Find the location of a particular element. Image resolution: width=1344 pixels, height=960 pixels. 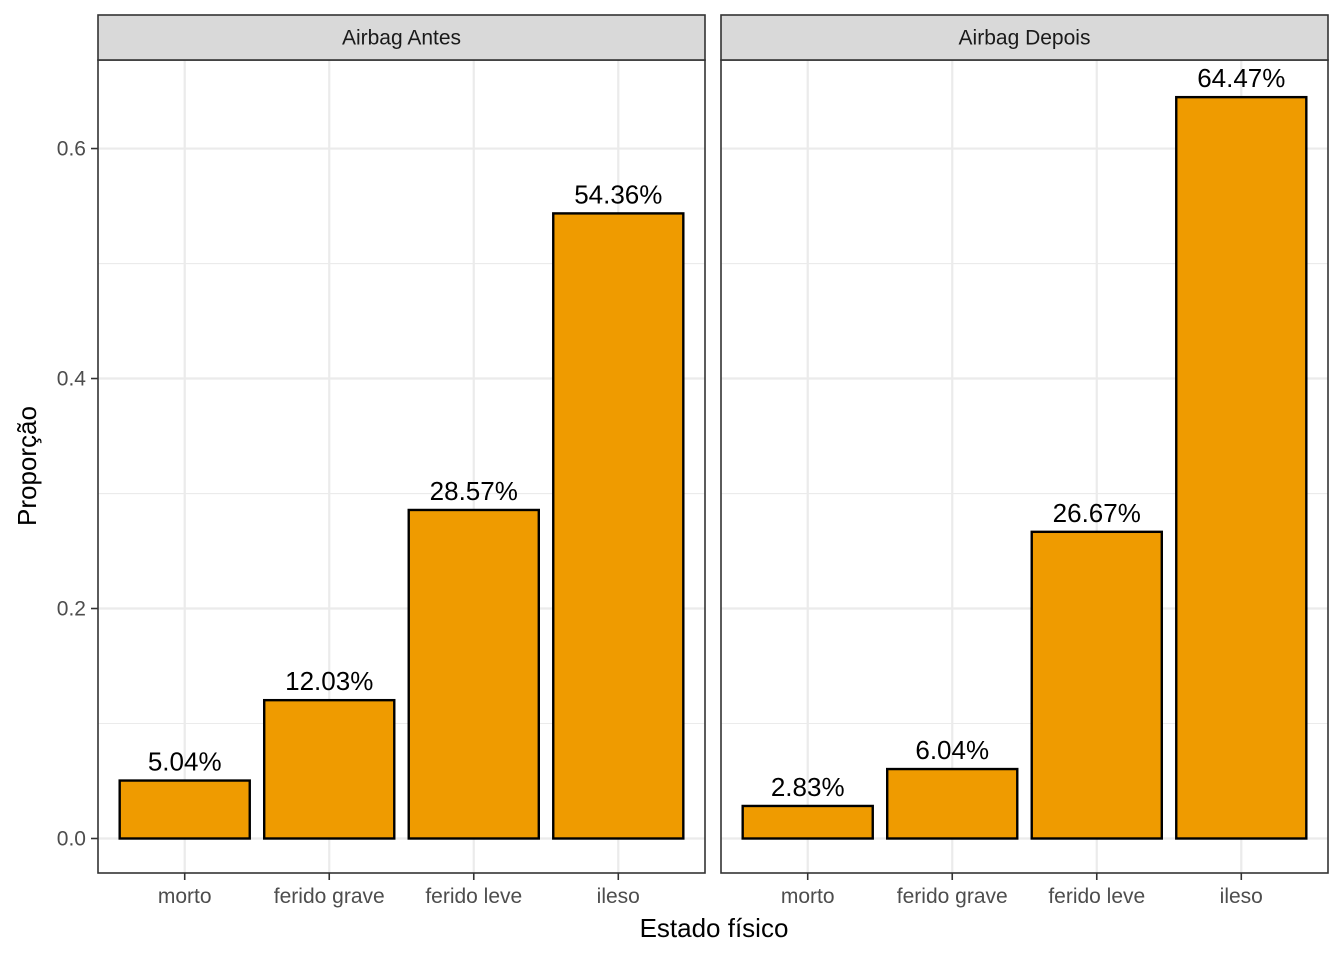

facet-title: Airbag Antes is located at coordinates (401, 38).